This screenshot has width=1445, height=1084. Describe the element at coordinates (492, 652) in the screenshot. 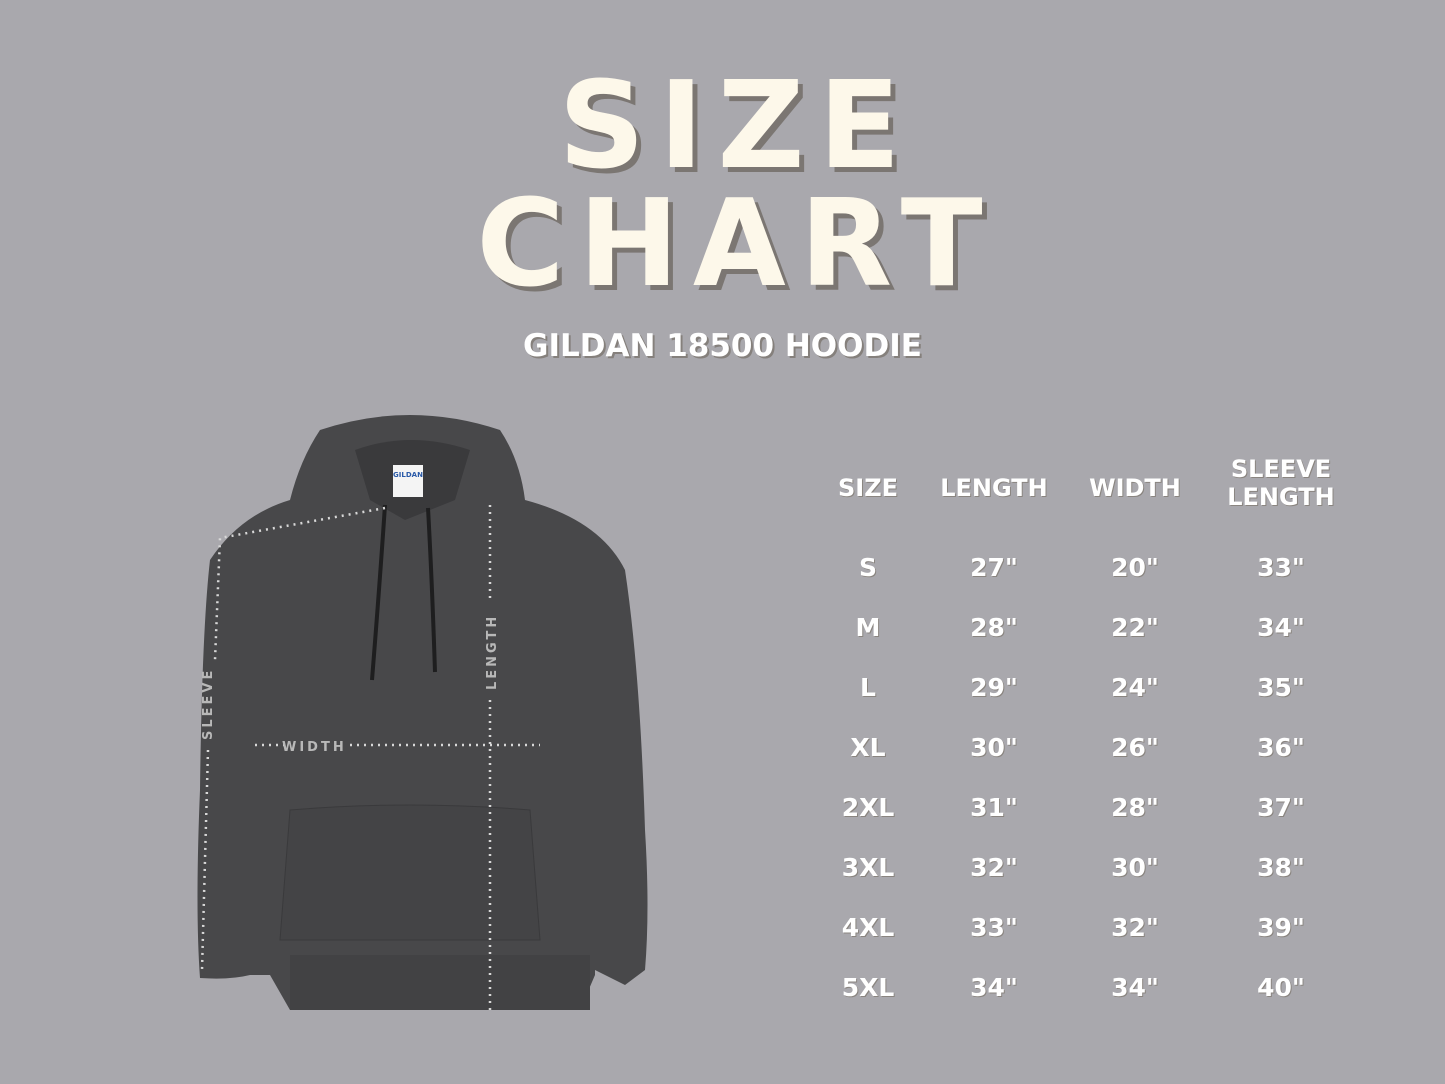

I see `length-label: LENGTH` at that location.